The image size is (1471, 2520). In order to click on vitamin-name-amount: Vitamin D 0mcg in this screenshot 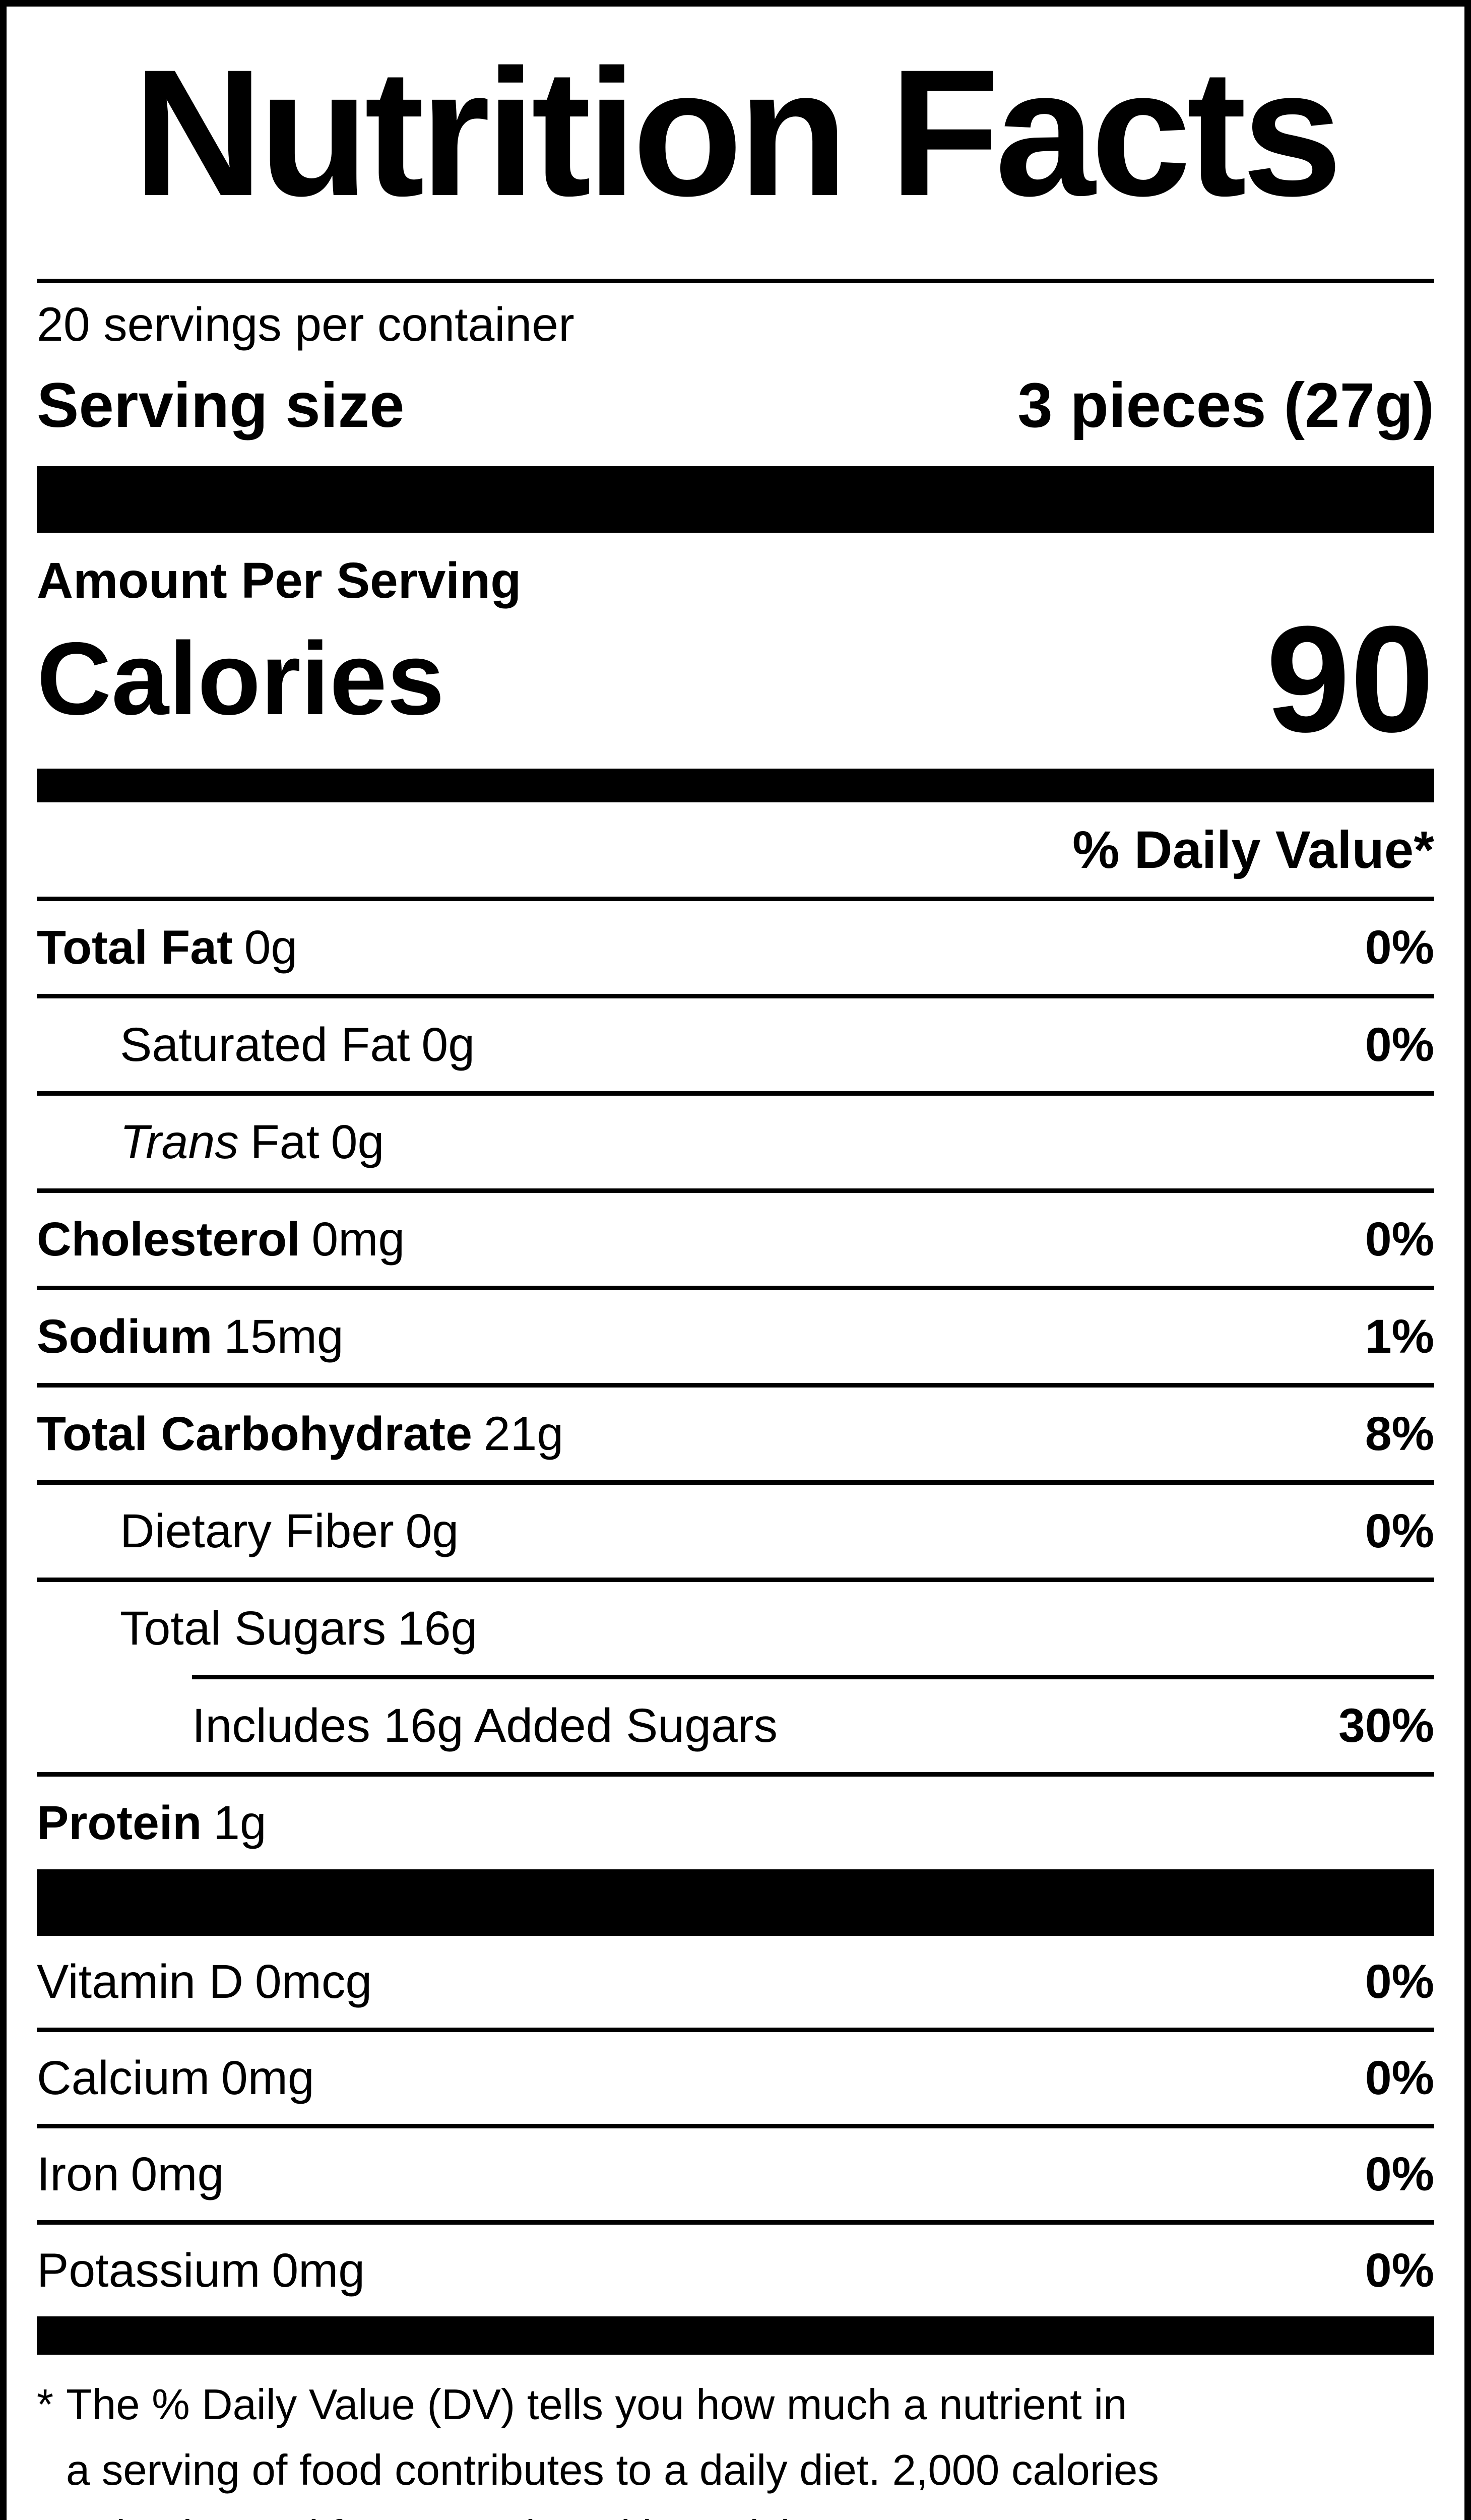, I will do `click(204, 1982)`.